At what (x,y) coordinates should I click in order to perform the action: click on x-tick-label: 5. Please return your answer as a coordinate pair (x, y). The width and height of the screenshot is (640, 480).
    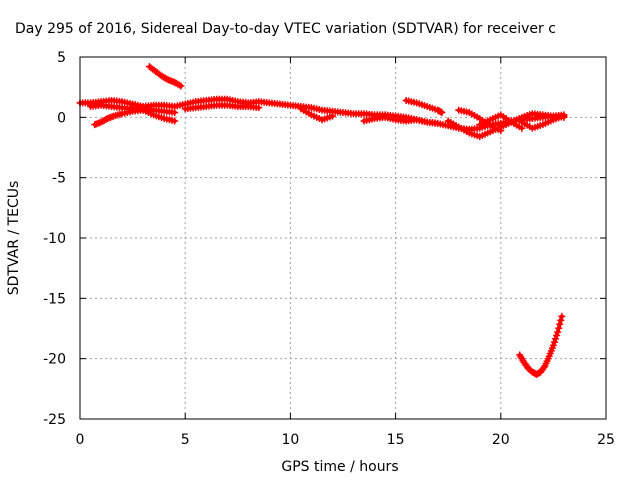
    Looking at the image, I should click on (185, 440).